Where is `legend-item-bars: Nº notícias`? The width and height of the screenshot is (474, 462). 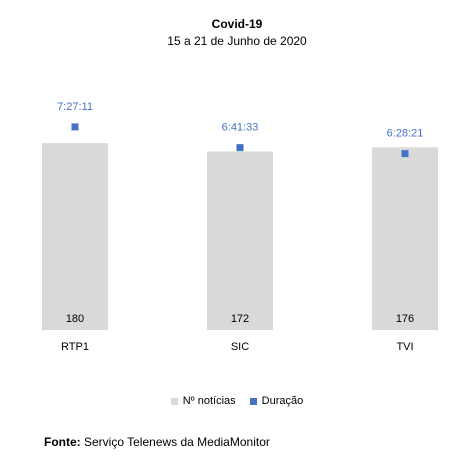 legend-item-bars: Nº notícias is located at coordinates (203, 401).